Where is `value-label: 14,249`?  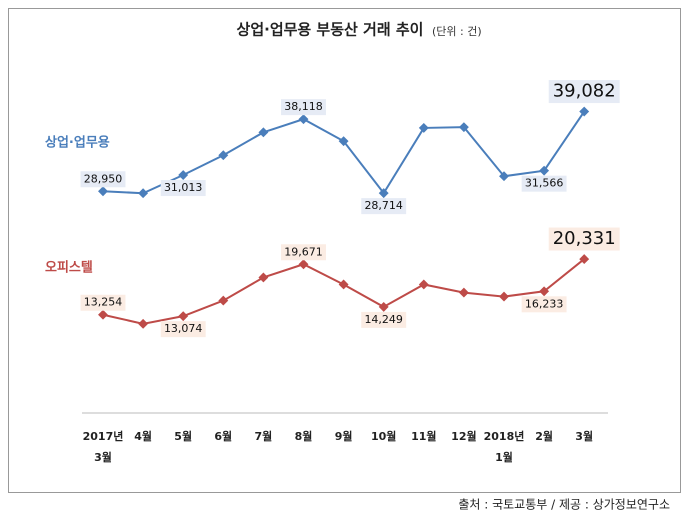 value-label: 14,249 is located at coordinates (383, 319).